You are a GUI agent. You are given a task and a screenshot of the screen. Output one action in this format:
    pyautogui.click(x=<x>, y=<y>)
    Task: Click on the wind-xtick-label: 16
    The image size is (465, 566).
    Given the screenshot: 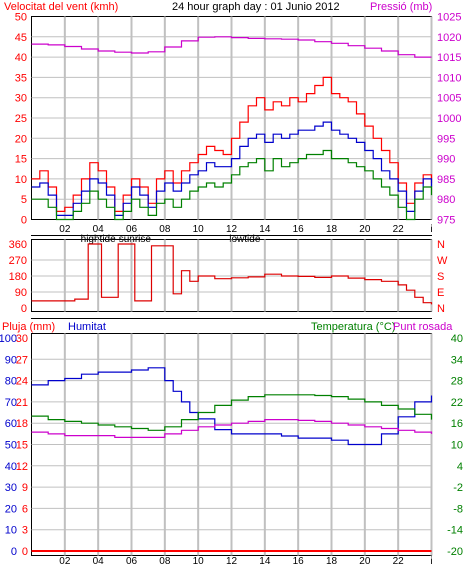 What is the action you would take?
    pyautogui.click(x=299, y=229)
    